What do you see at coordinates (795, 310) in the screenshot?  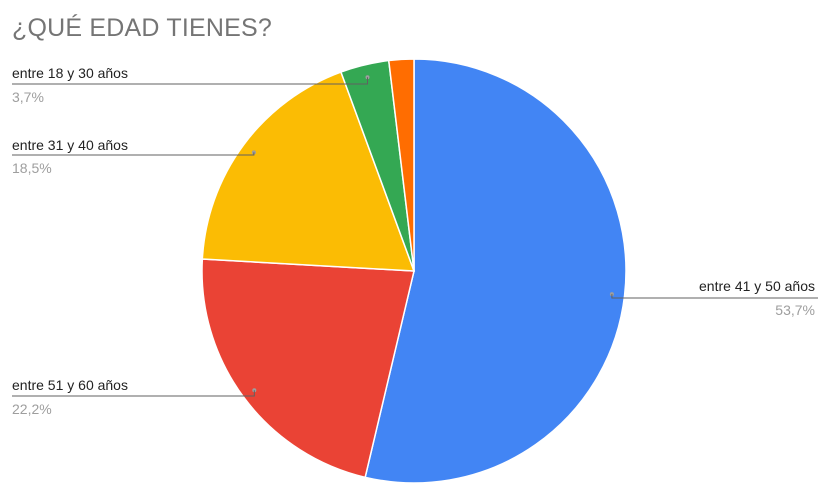 I see `slice-percent-0: 53,7%` at bounding box center [795, 310].